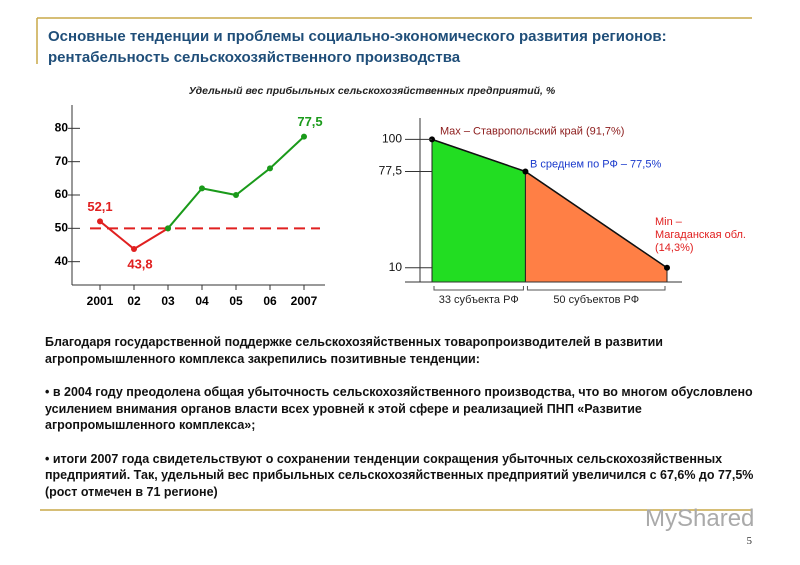 This screenshot has width=800, height=565. What do you see at coordinates (168, 301) in the screenshot?
I see `x-tick-label: 03` at bounding box center [168, 301].